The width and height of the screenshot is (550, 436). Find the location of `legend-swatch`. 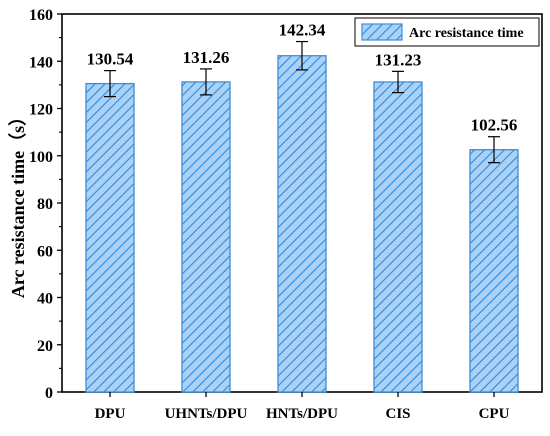

legend-swatch is located at coordinates (382, 32).